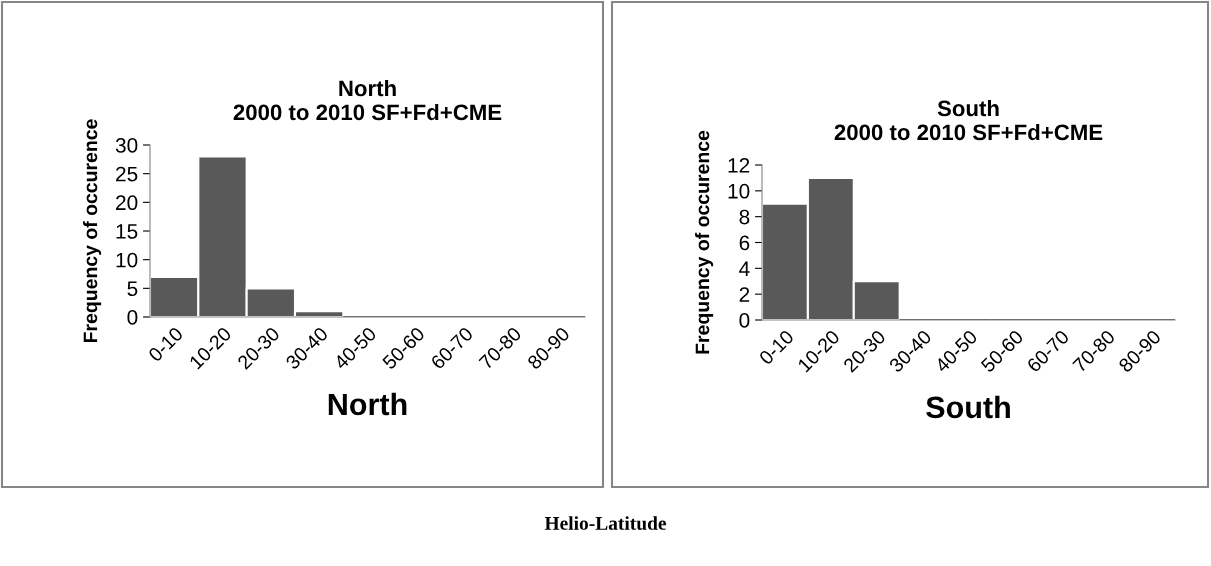 The image size is (1211, 566). I want to click on y-tick-label: 6, so click(744, 243).